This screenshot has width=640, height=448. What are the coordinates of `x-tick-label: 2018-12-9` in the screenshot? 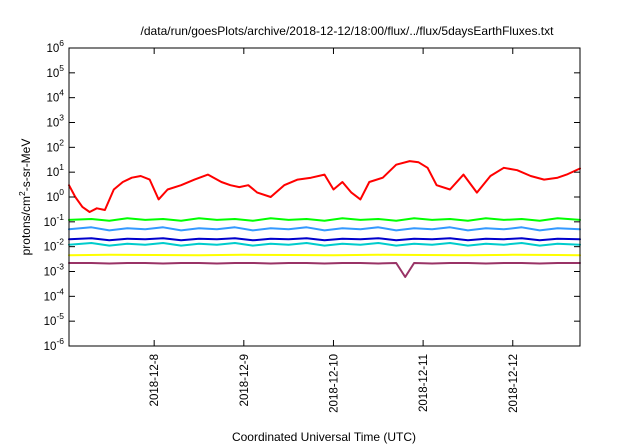 It's located at (245, 380).